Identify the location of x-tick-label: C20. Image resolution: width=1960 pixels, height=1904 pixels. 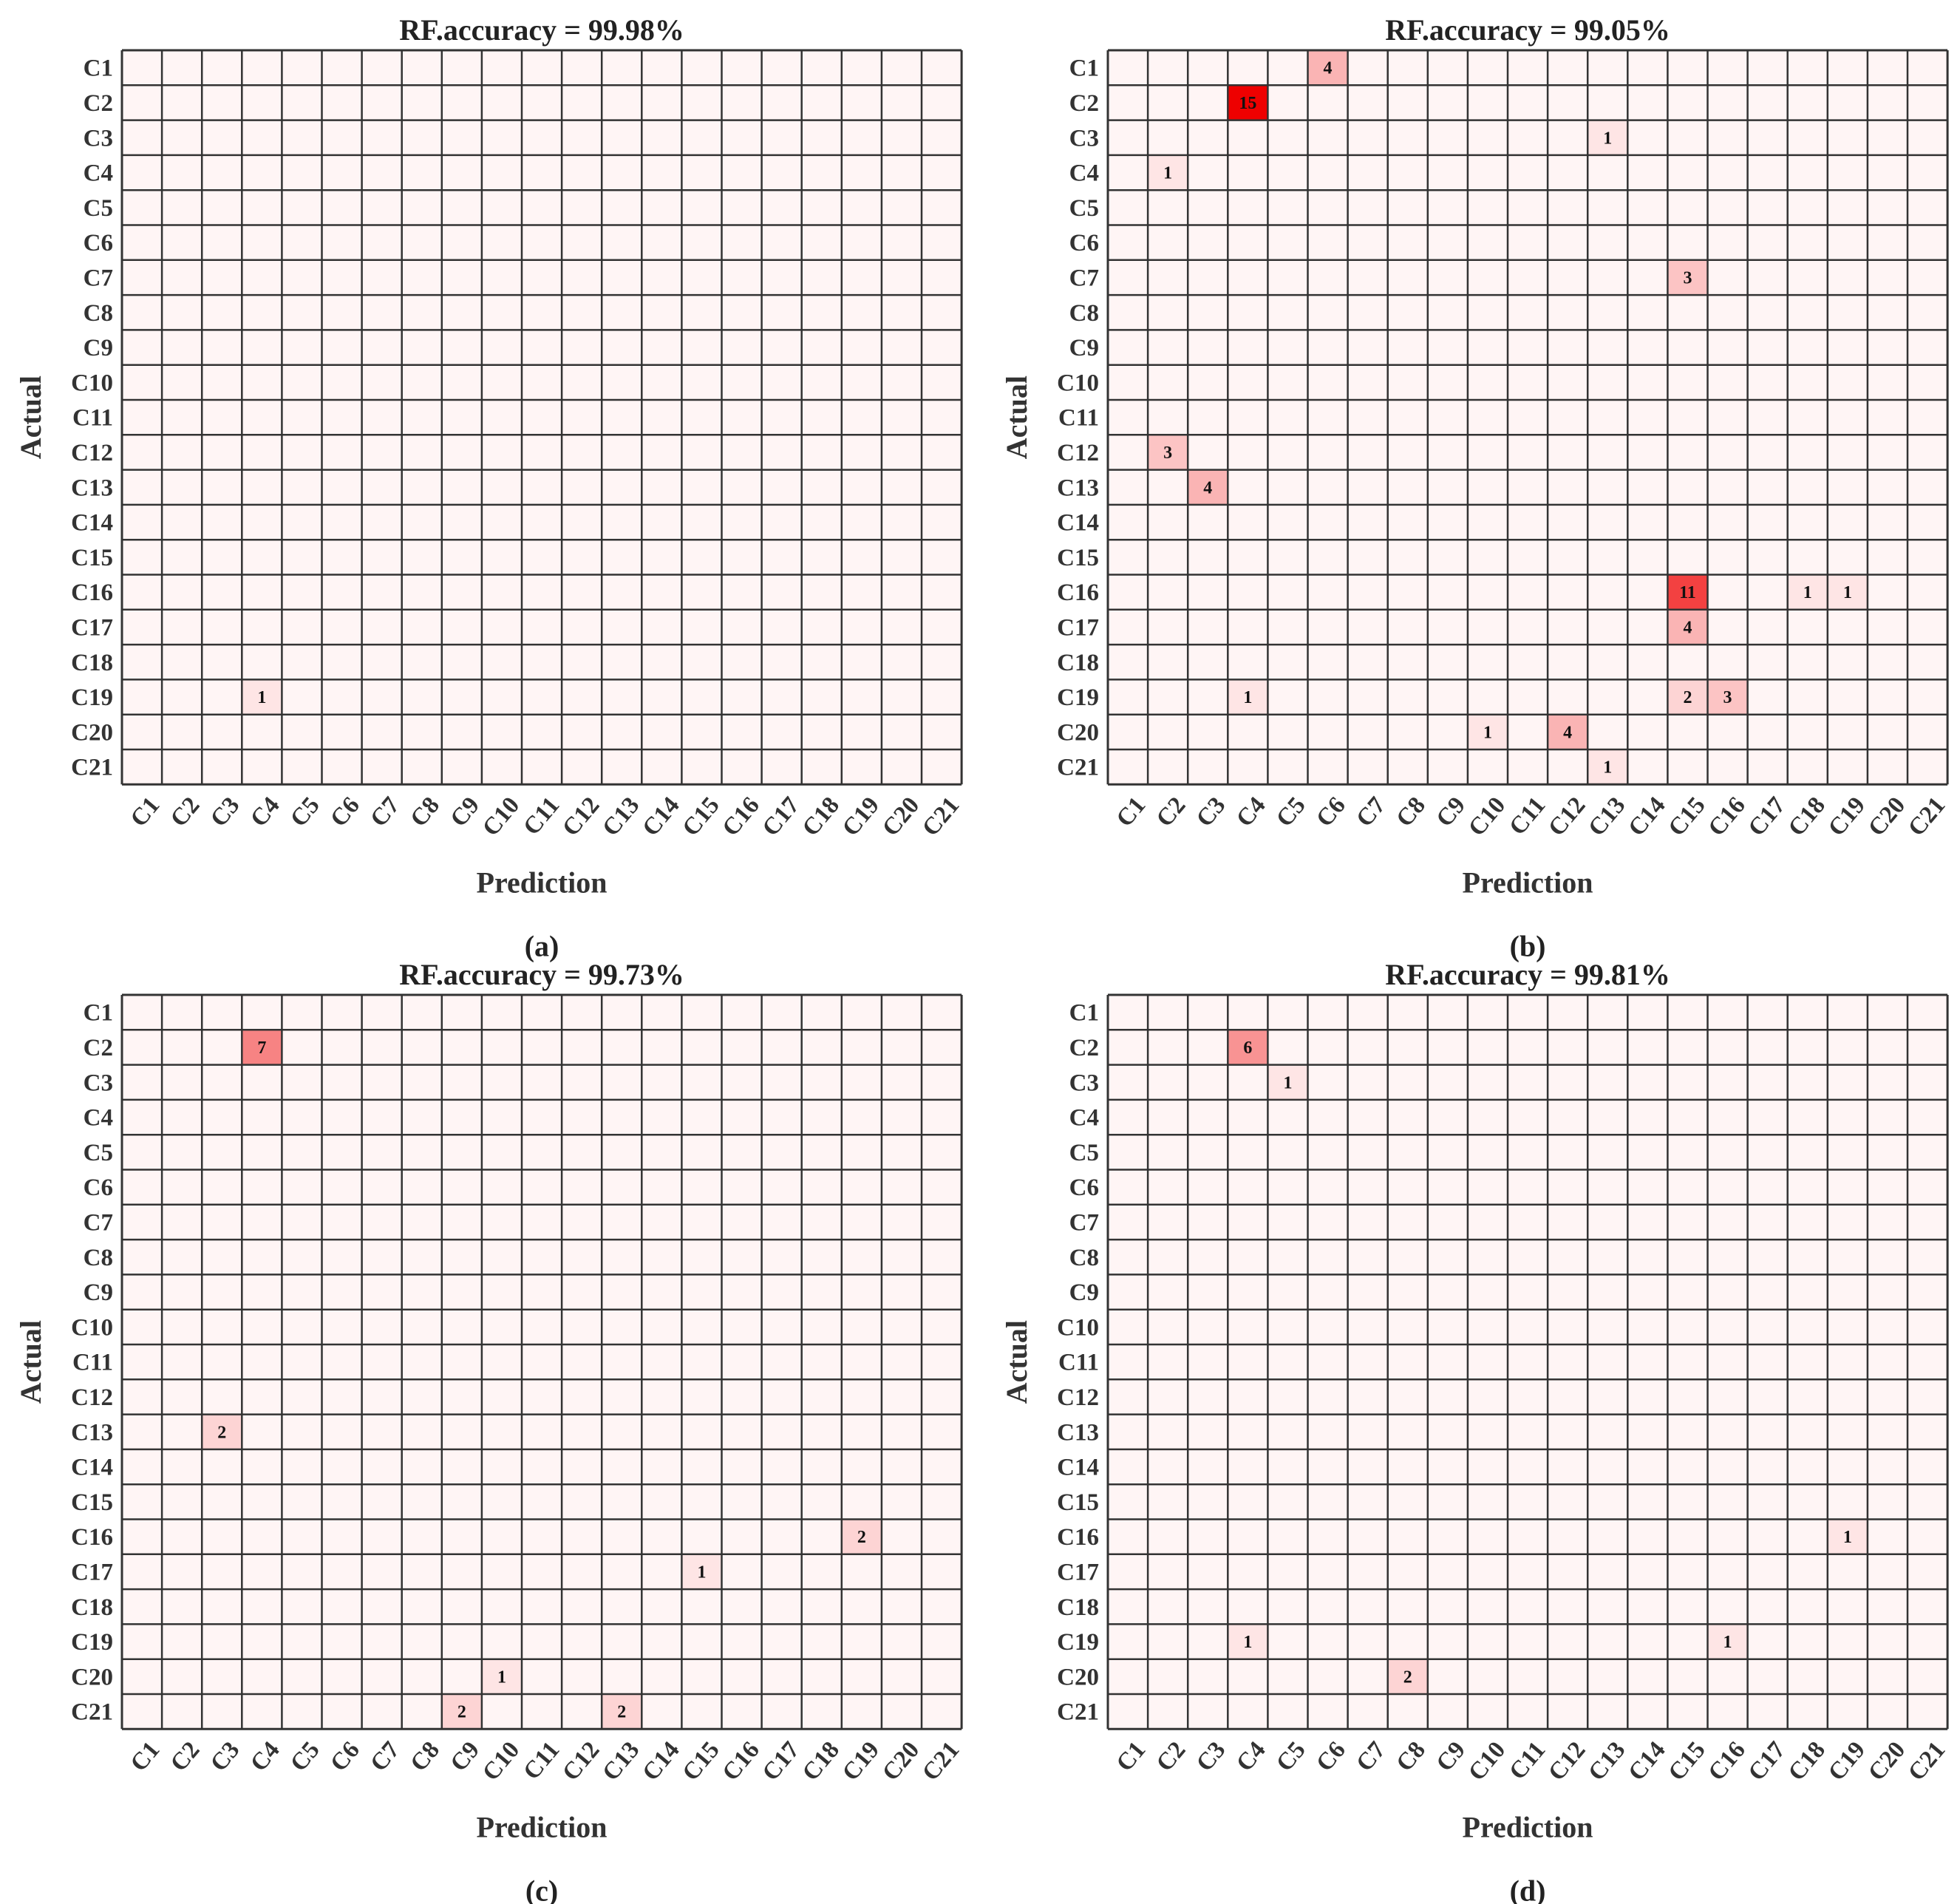
(1887, 817).